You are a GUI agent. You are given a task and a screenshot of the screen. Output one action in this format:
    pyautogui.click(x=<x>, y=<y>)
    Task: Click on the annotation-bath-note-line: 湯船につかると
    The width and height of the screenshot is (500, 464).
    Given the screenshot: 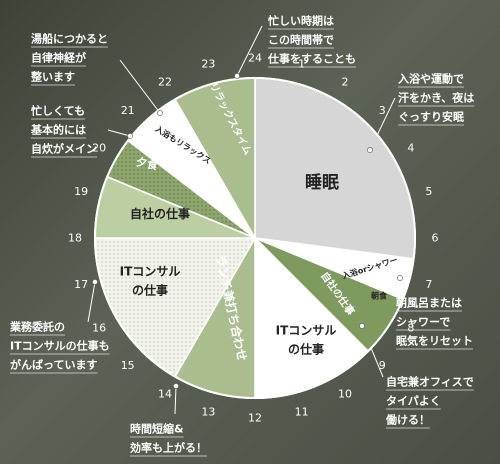 What is the action you would take?
    pyautogui.click(x=69, y=39)
    